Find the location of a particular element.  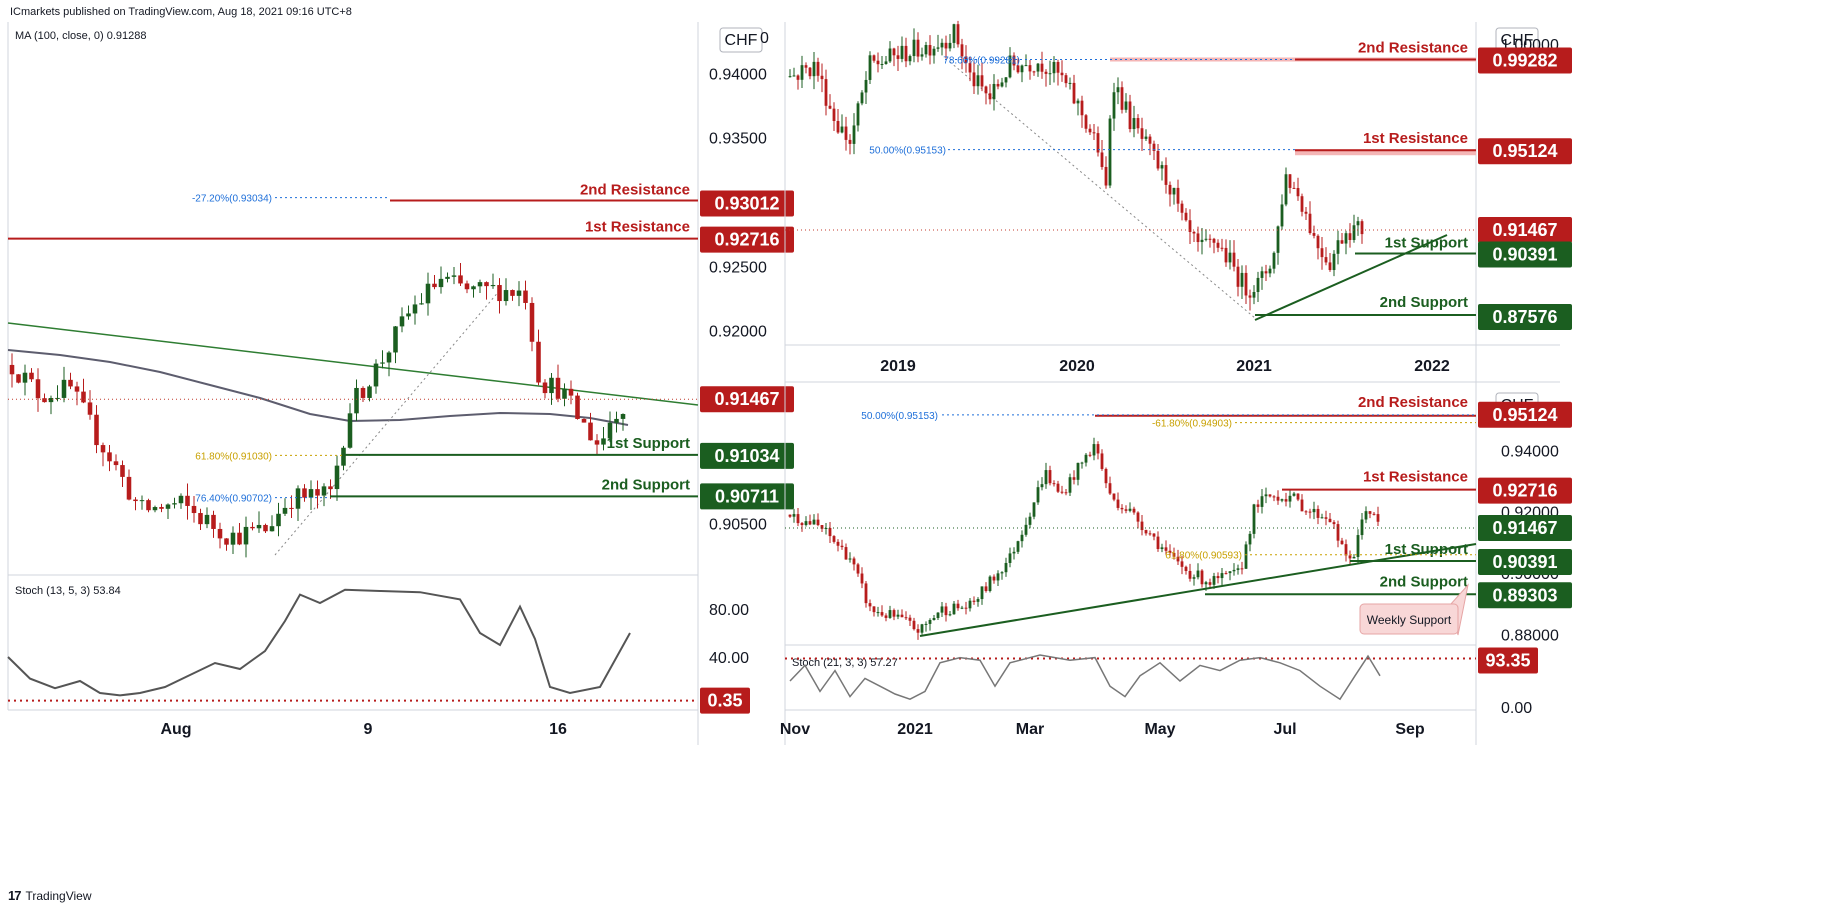

left-stoch-level-value: 0.35 is located at coordinates (724, 701).